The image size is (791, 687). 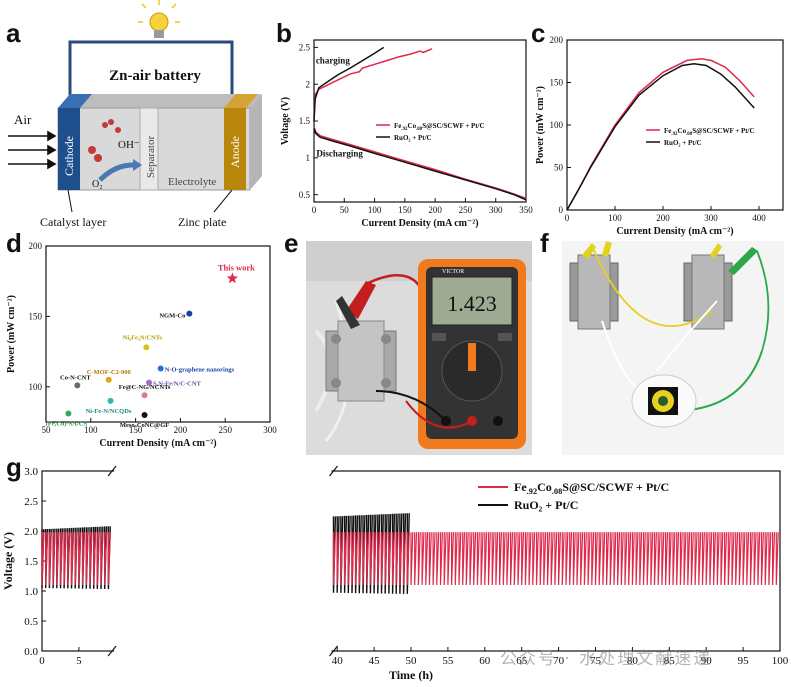 I want to click on y-axis-label: Voltage (V), so click(x=8, y=561).